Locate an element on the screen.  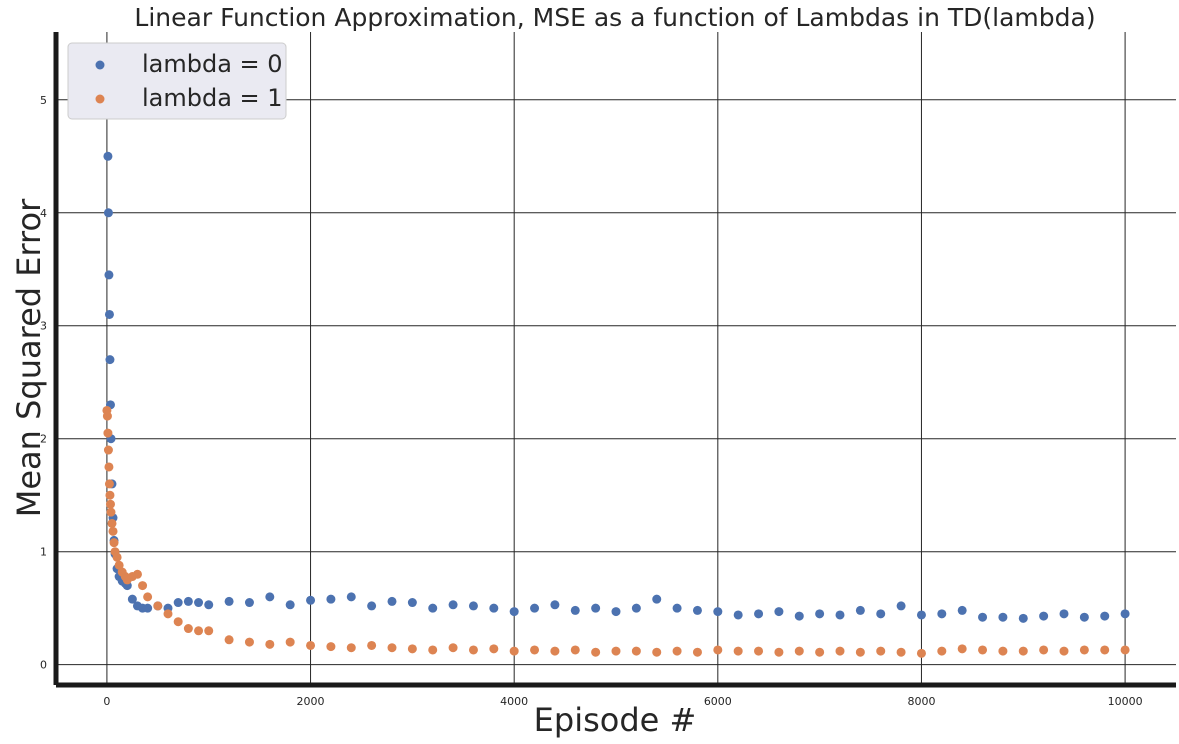
y-tick-label: 3 is located at coordinates (43, 326).